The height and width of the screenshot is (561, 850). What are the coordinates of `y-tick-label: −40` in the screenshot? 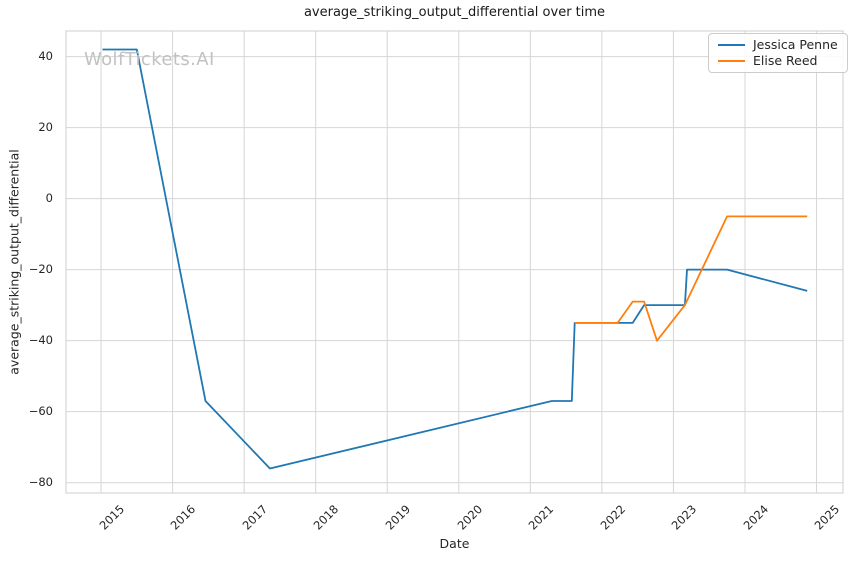 It's located at (40, 340).